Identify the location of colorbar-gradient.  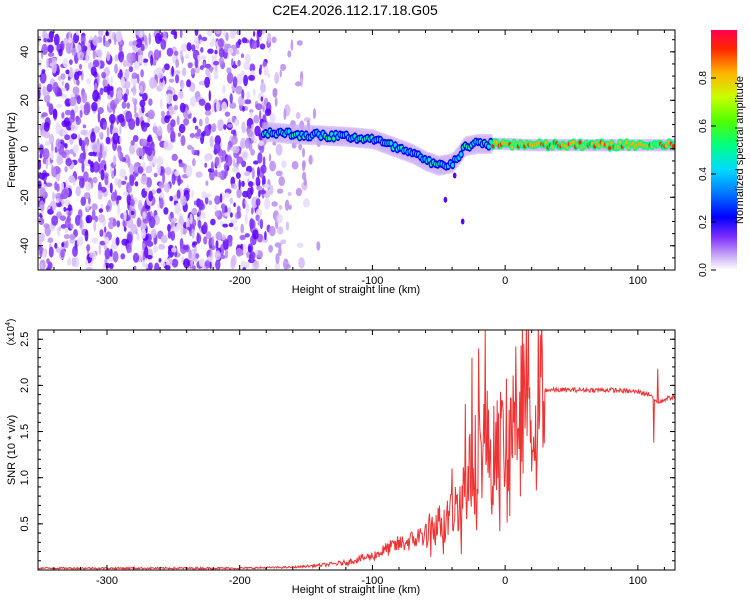
(724, 150).